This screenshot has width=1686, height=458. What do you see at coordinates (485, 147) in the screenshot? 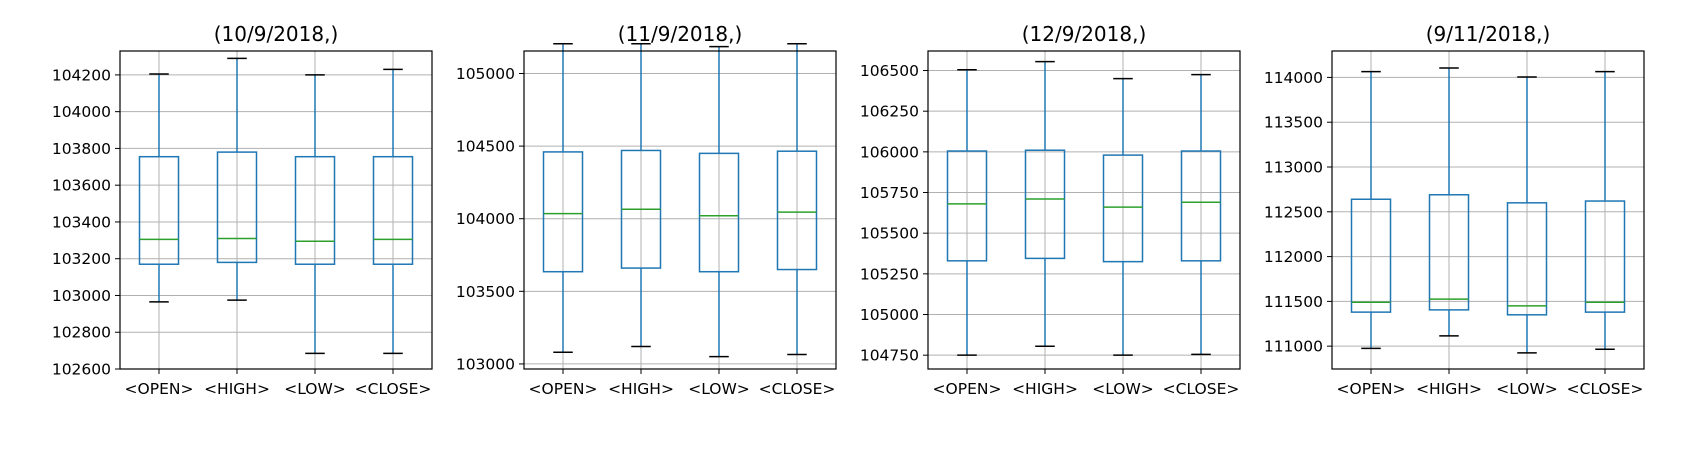
I see `y-tick-label: 104500` at bounding box center [485, 147].